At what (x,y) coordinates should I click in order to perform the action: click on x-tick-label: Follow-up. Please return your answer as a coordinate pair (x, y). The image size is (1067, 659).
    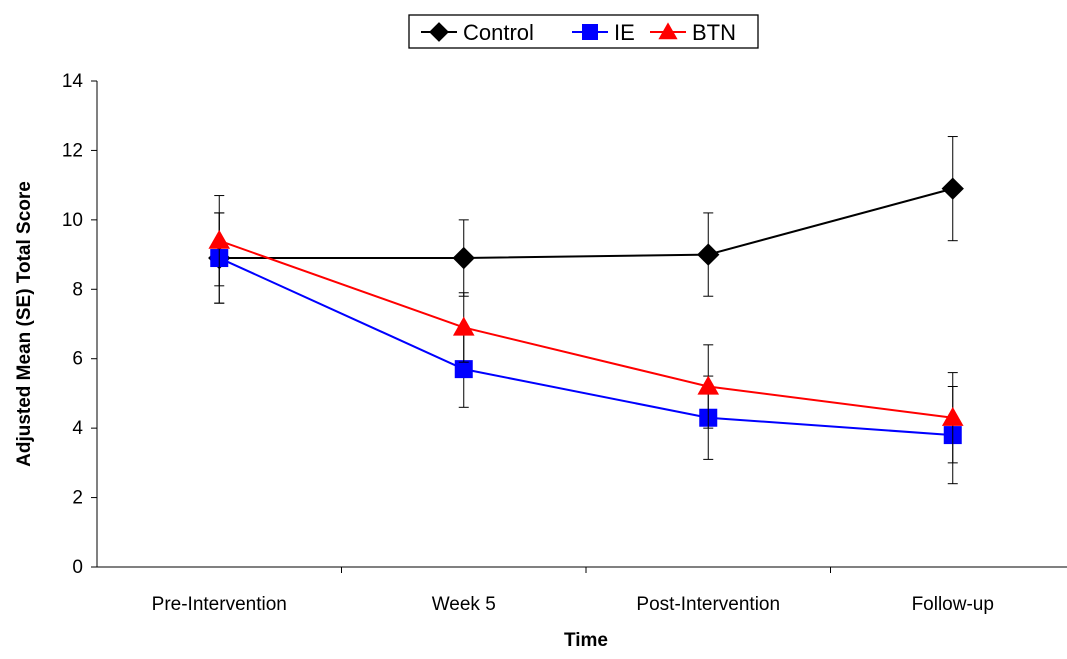
    Looking at the image, I should click on (953, 604).